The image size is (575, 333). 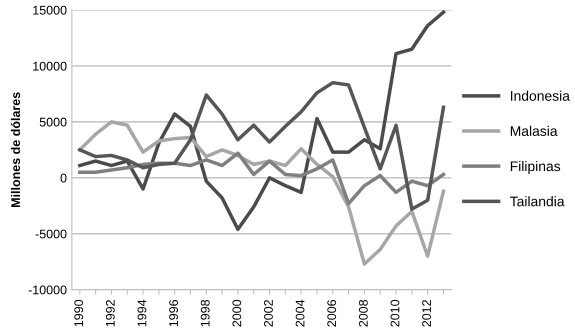 I want to click on line-series, so click(x=262, y=178).